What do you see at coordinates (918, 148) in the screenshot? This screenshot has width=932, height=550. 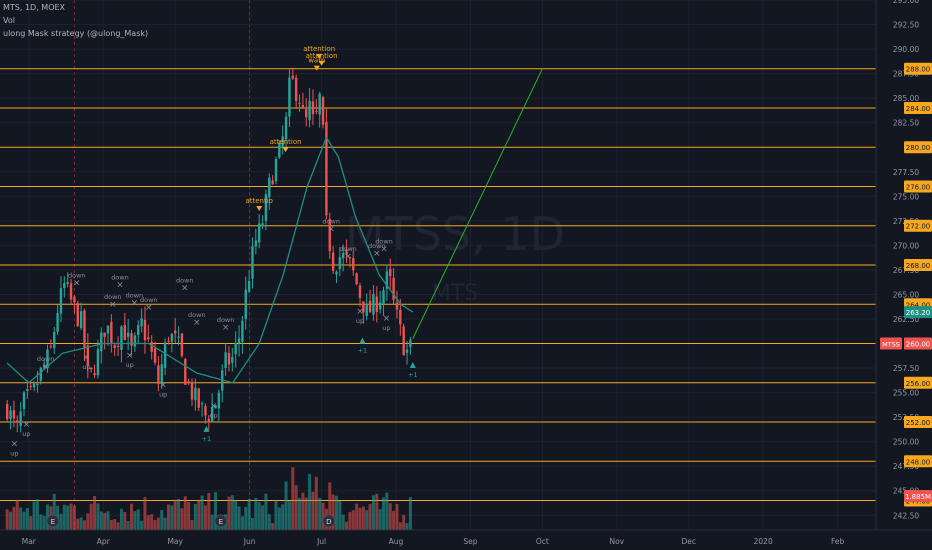 I see `level-price-tag-label: 280.00` at bounding box center [918, 148].